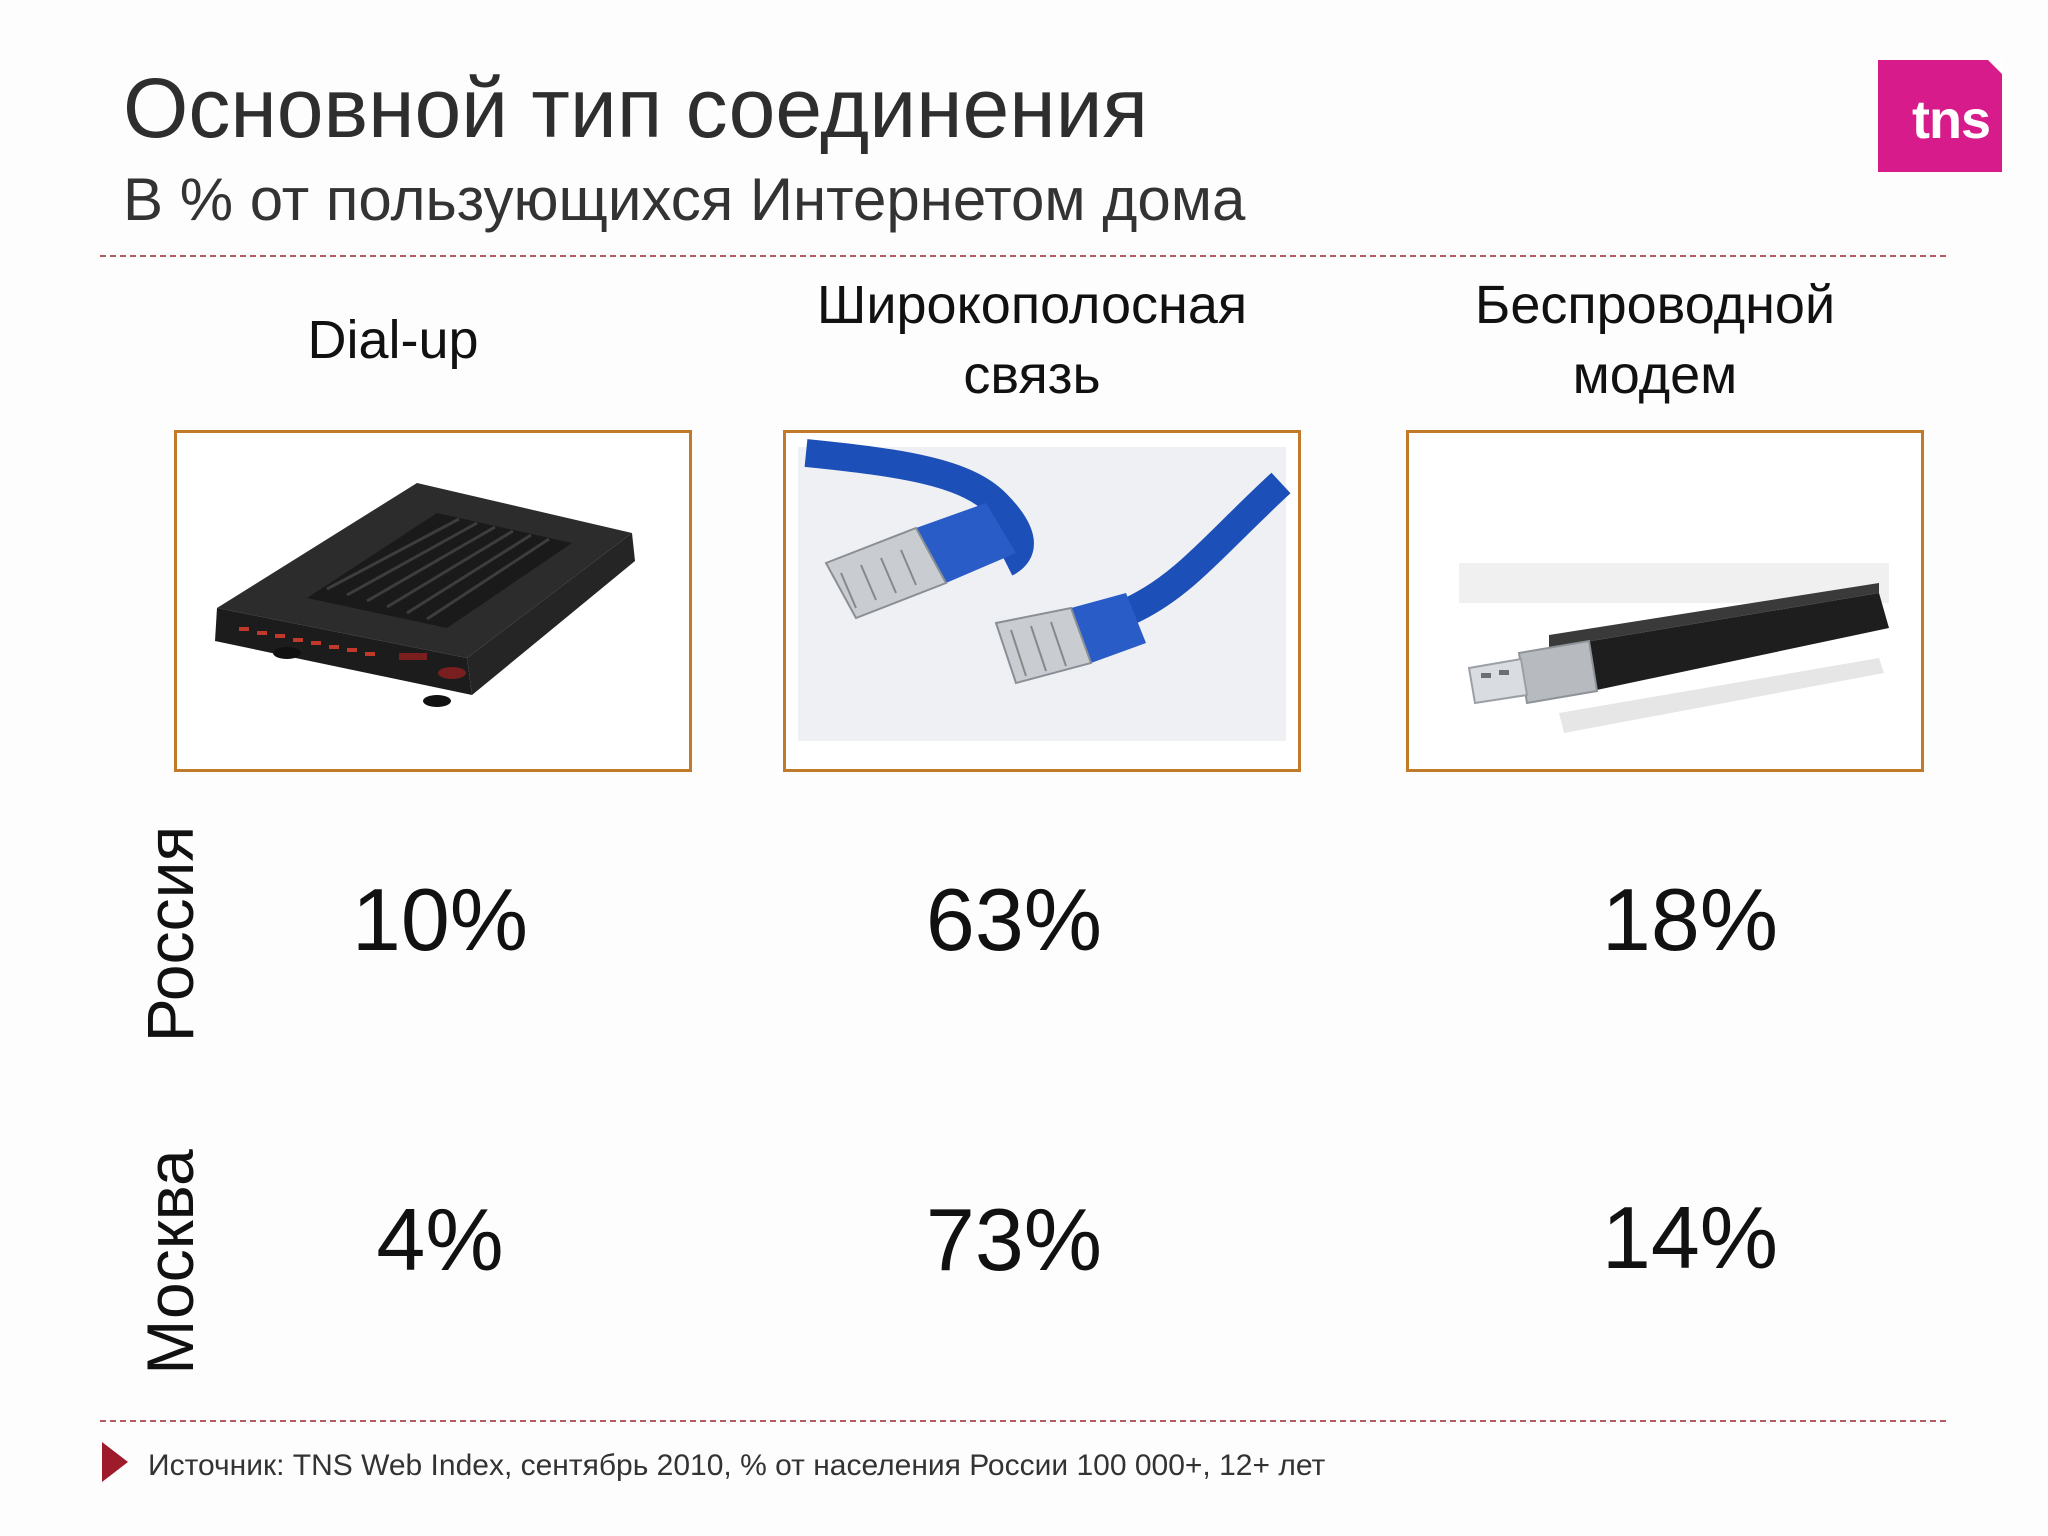 The height and width of the screenshot is (1536, 2048). I want to click on column-heading-line2: модем, so click(1655, 375).